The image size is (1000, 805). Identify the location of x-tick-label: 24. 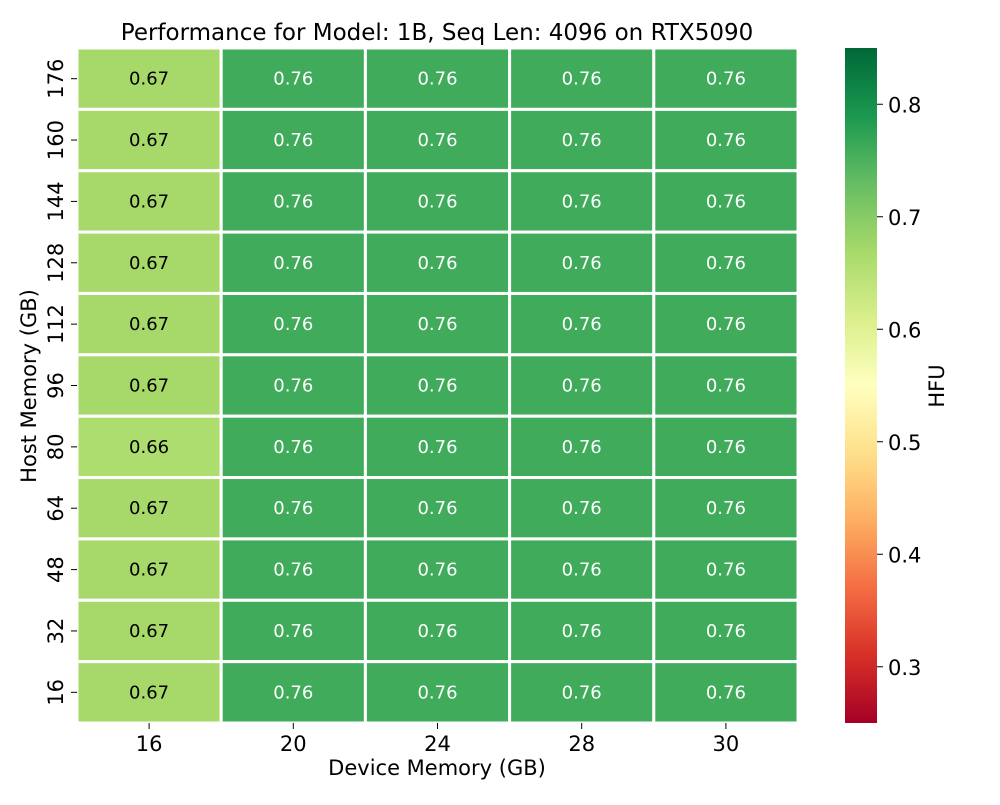
(437, 744).